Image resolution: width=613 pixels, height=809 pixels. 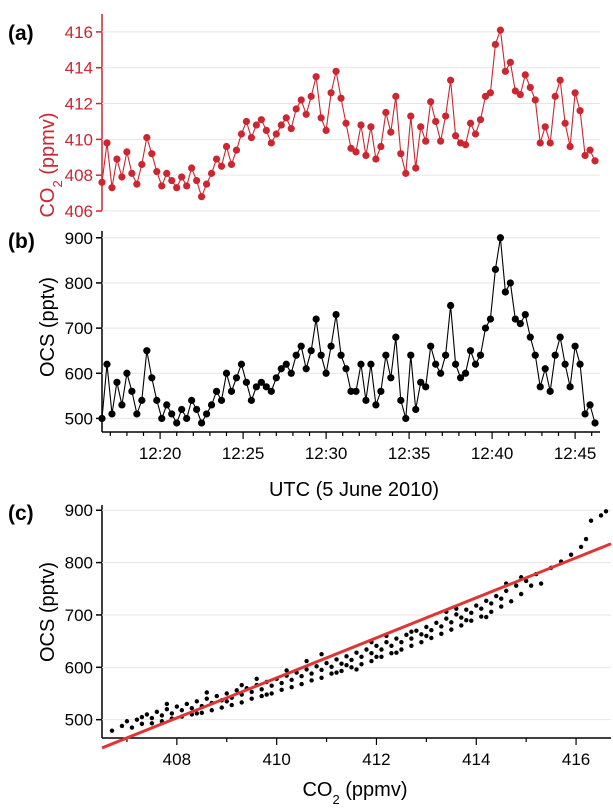 I want to click on panel-c-xlabel: CO2 (ppmv), so click(x=354, y=791).